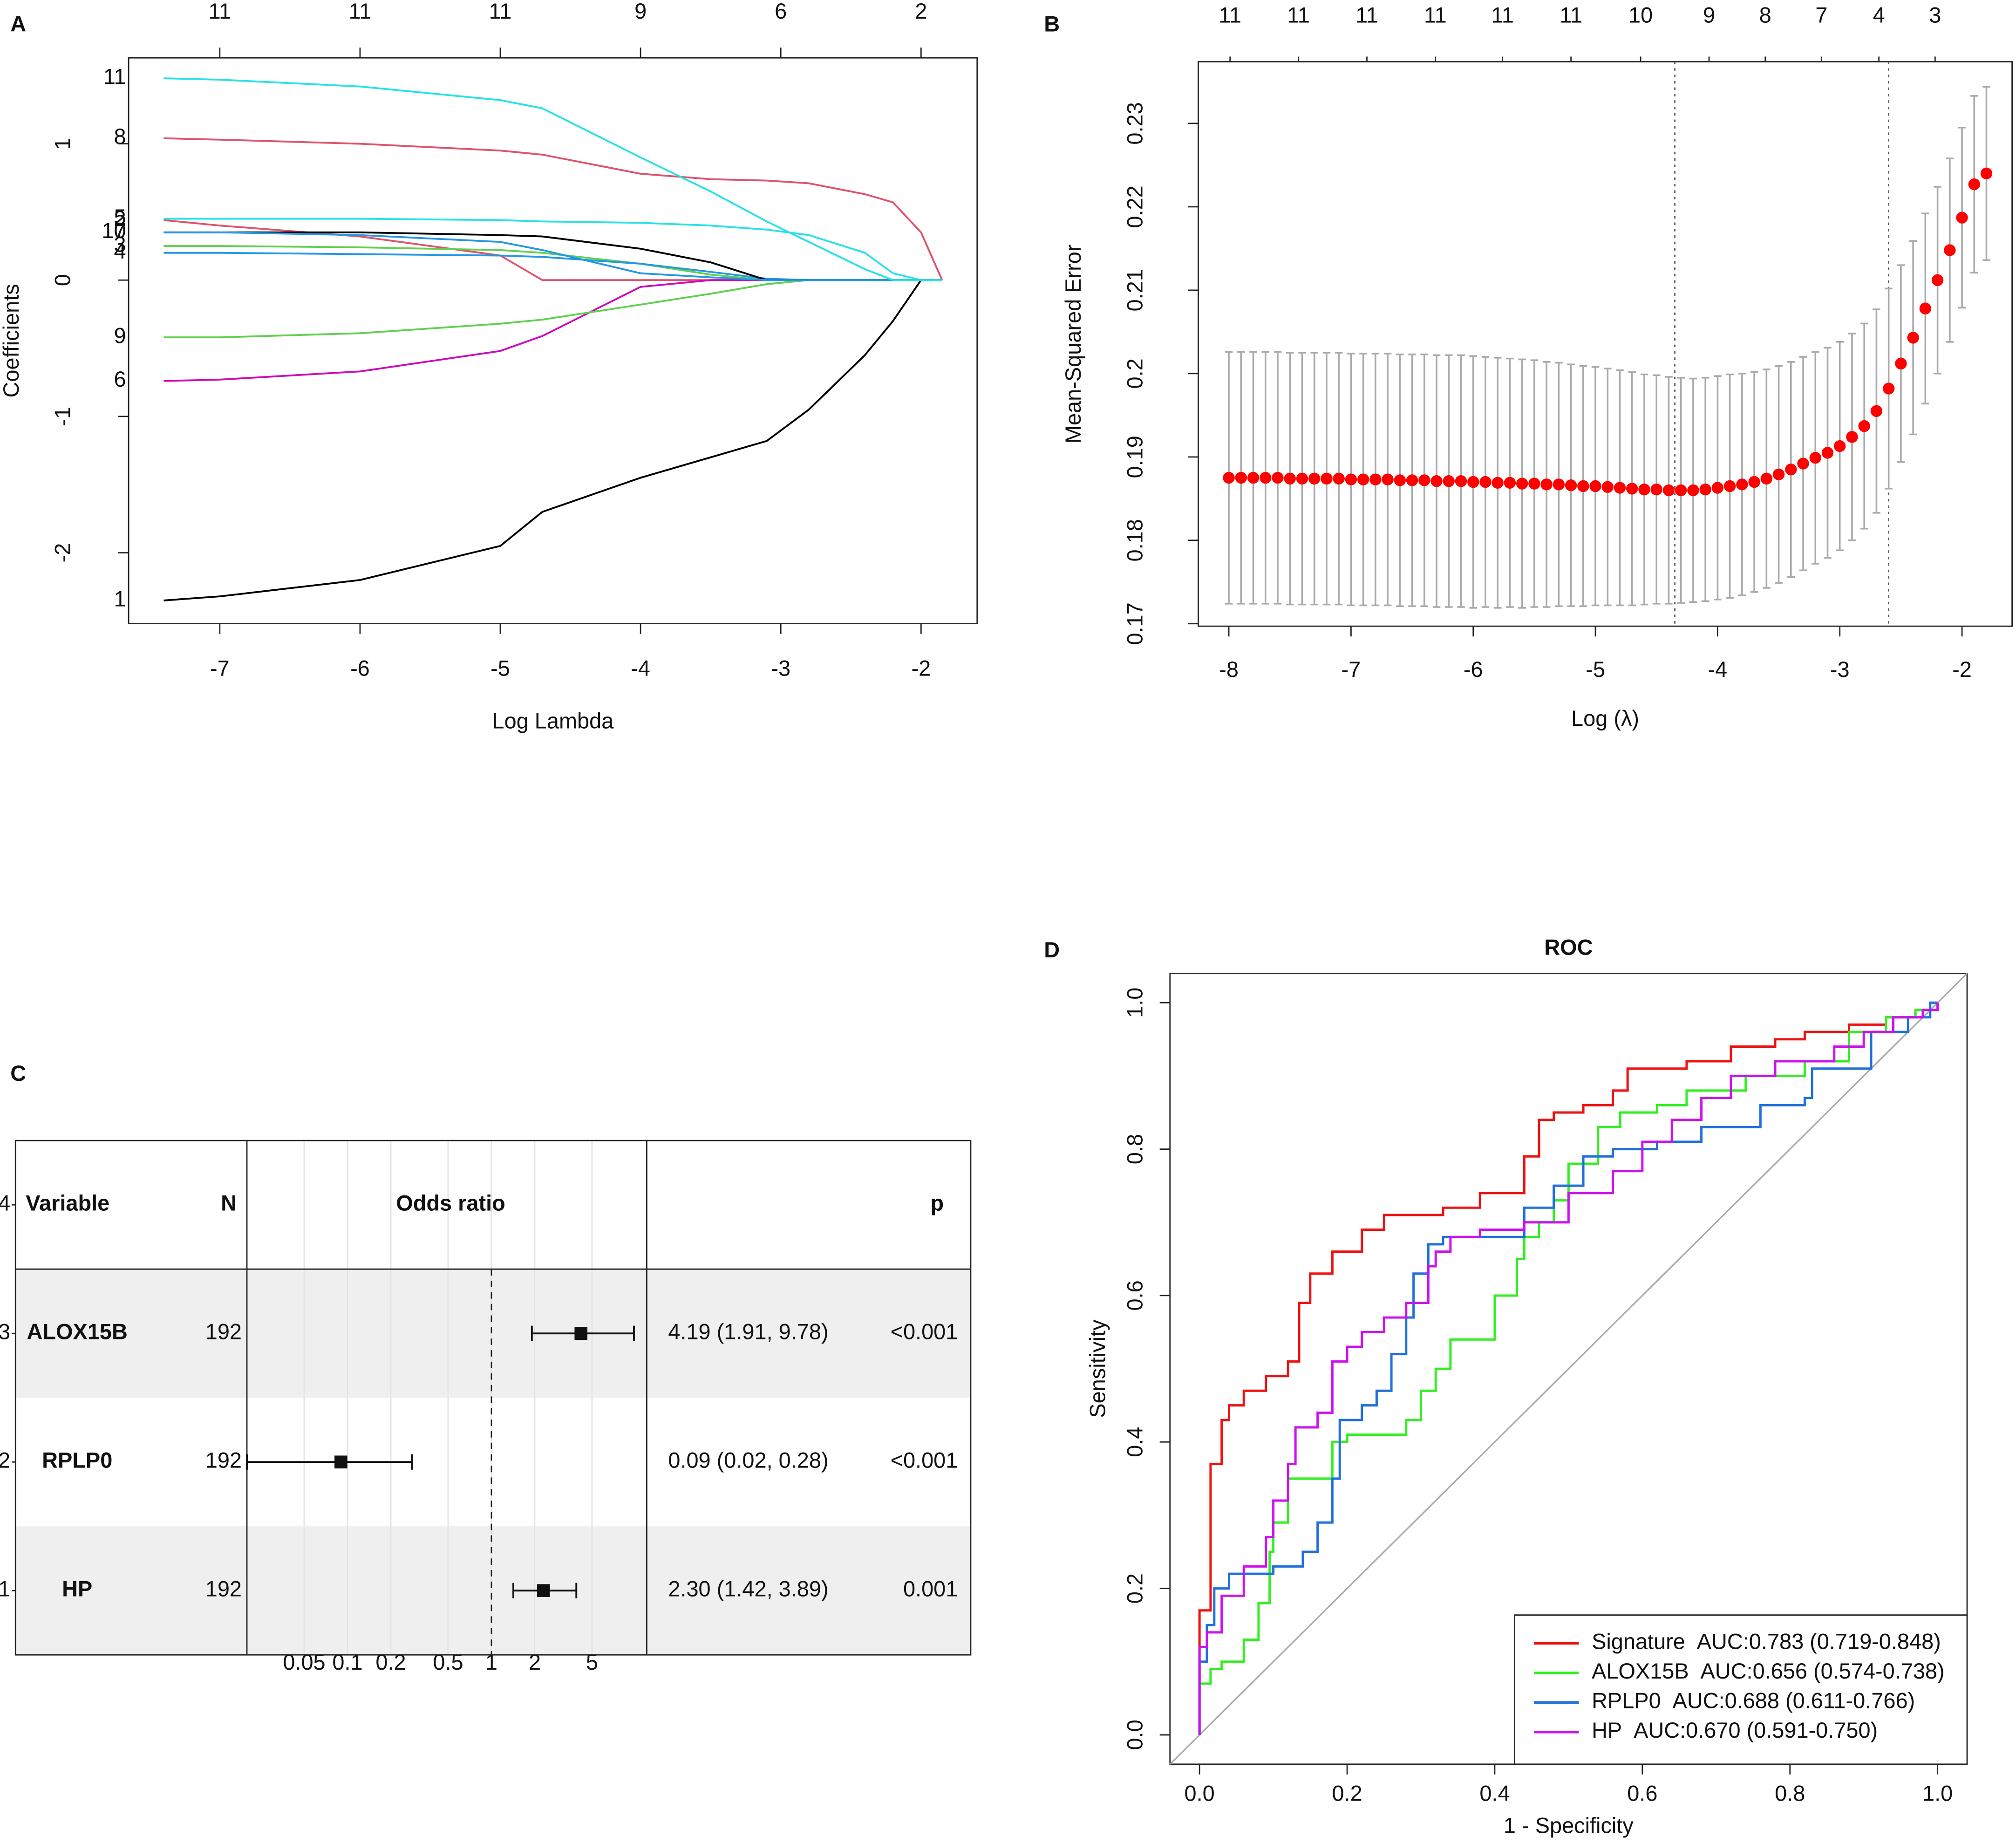 Image resolution: width=2016 pixels, height=1843 pixels. Describe the element at coordinates (1821, 15) in the screenshot. I see `top-tick-label: 7` at that location.